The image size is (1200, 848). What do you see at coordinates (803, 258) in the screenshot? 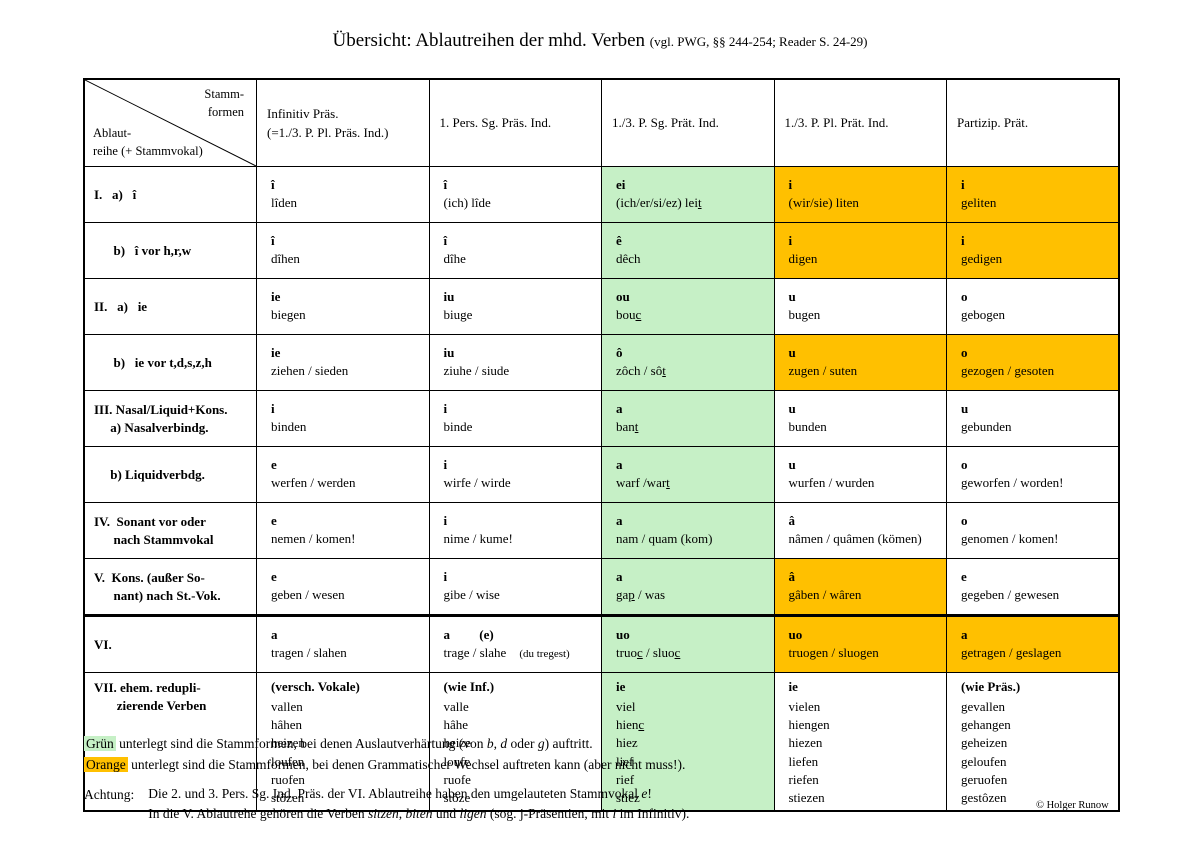
I see `example-words: digen` at bounding box center [803, 258].